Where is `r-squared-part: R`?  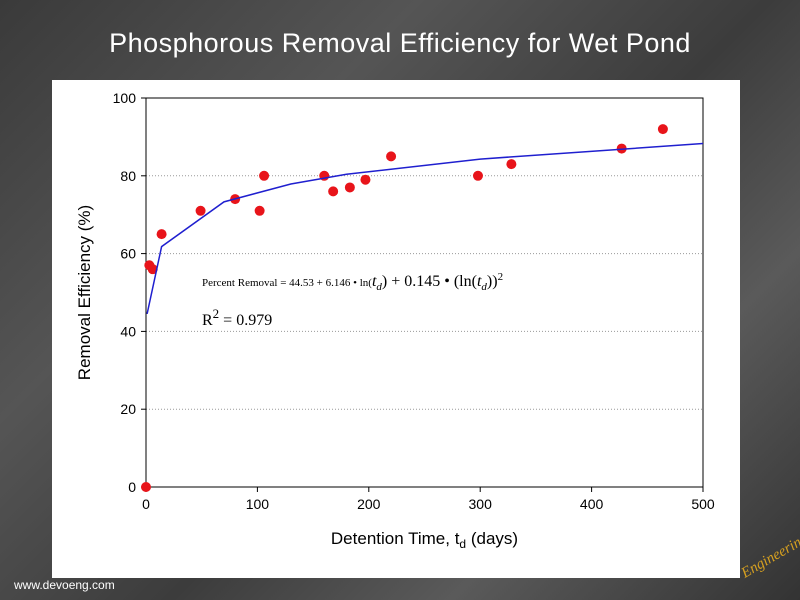
r-squared-part: R is located at coordinates (207, 320).